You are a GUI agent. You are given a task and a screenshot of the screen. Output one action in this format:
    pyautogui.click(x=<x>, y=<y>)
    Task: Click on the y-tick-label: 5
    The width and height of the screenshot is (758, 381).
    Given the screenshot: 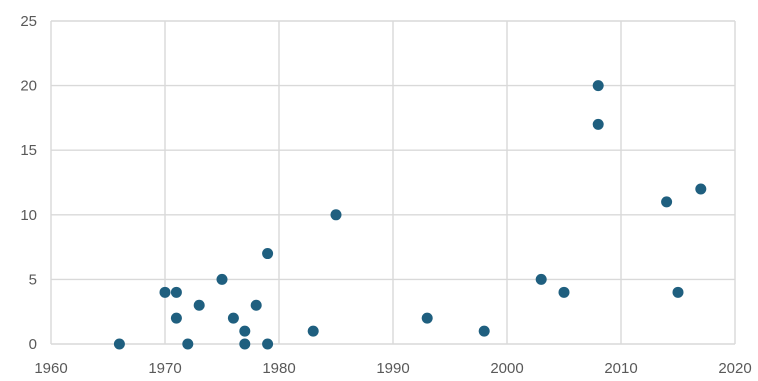 What is the action you would take?
    pyautogui.click(x=33, y=279)
    